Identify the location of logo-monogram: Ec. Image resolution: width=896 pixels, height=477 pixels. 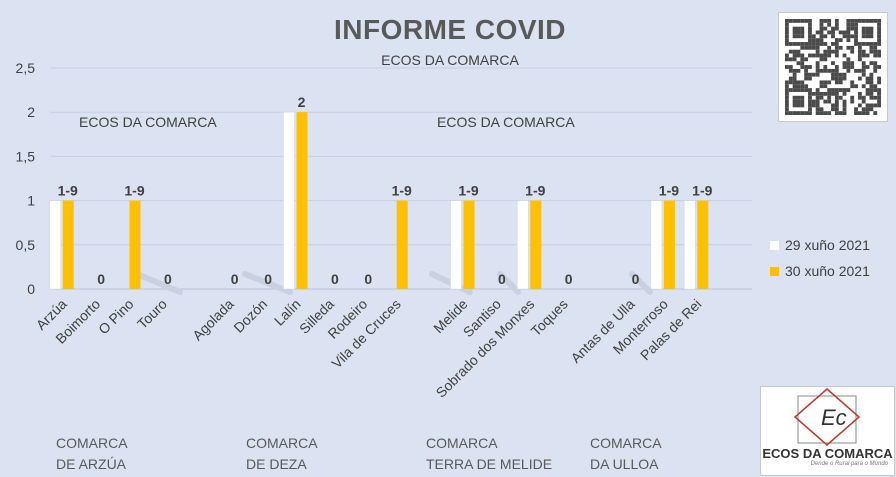
(834, 417).